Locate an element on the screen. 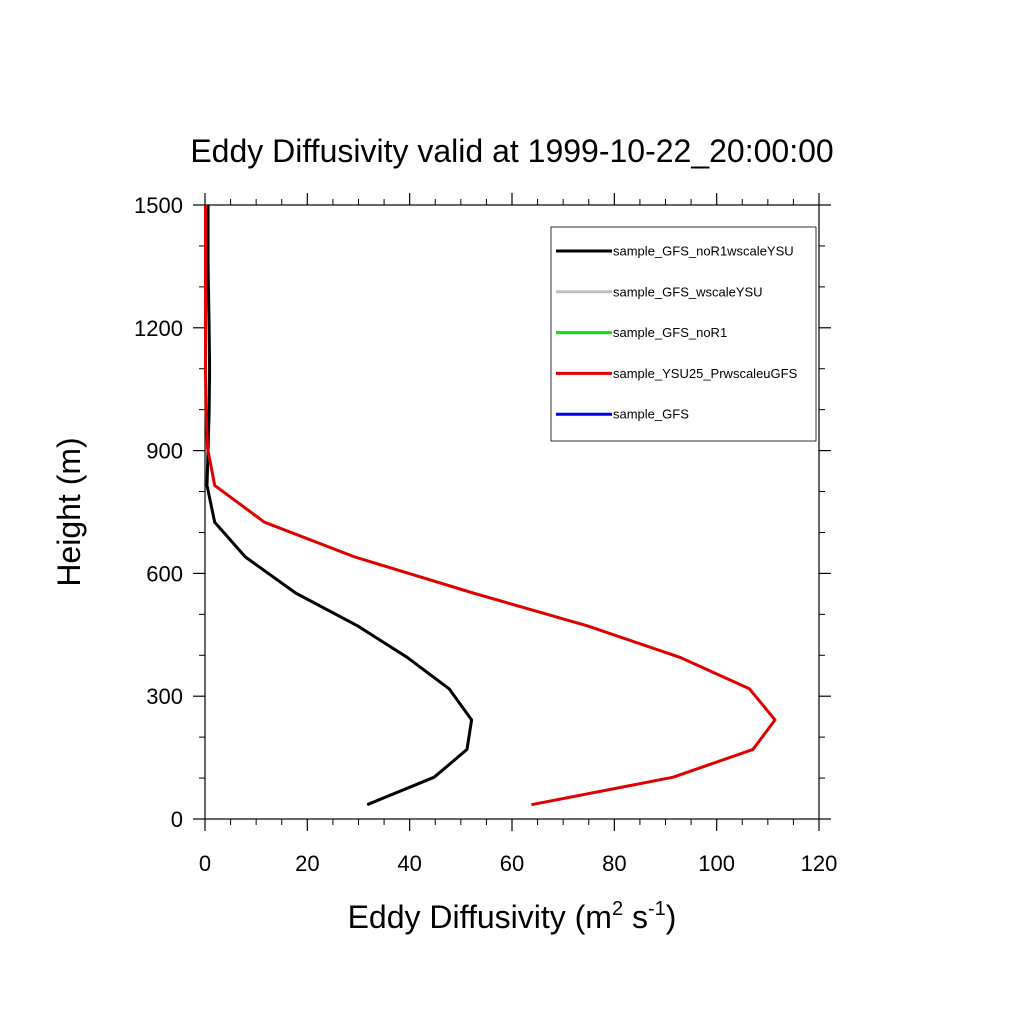 The height and width of the screenshot is (1024, 1024). y-axis-label: Height (m) is located at coordinates (69, 511).